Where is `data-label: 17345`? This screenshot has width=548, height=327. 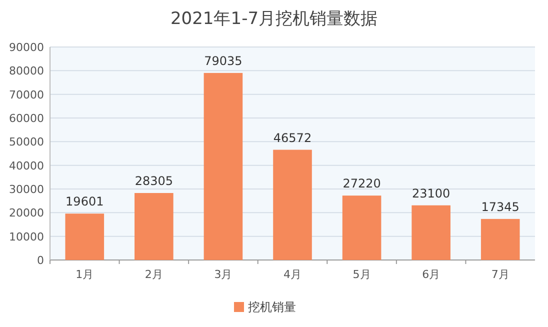
data-label: 17345 is located at coordinates (500, 207).